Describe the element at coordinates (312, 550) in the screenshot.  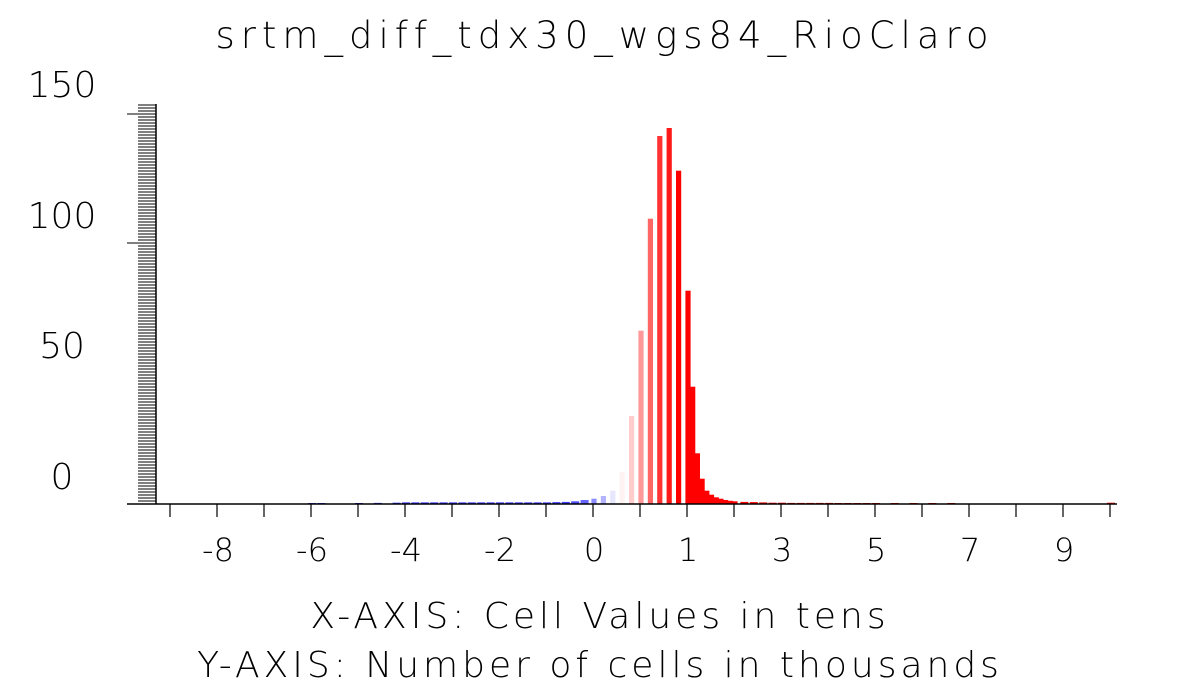
I see `x-tick-label-neg6: -6` at that location.